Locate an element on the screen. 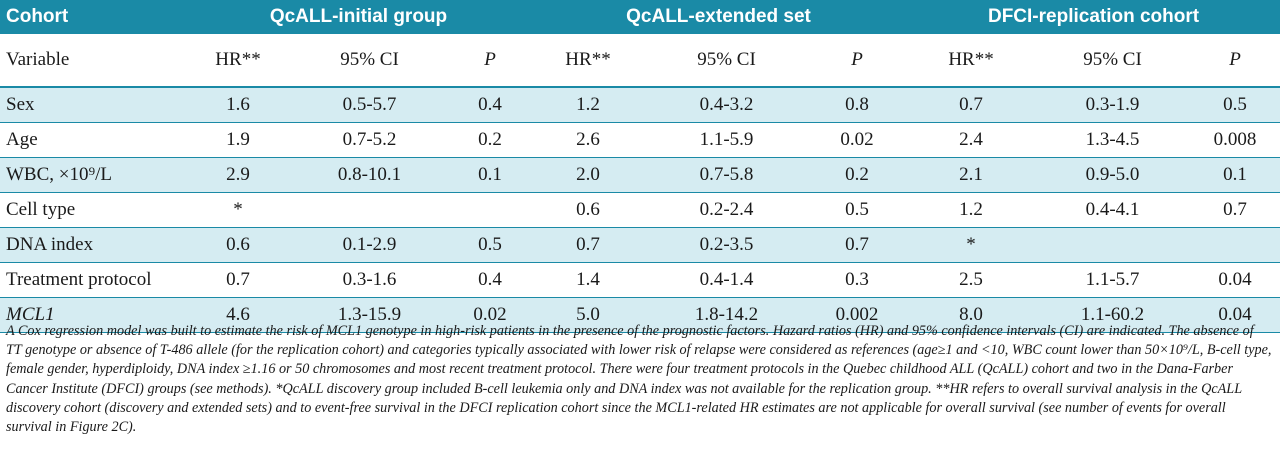 The height and width of the screenshot is (476, 1280). variable-label: Variable is located at coordinates (93, 61).